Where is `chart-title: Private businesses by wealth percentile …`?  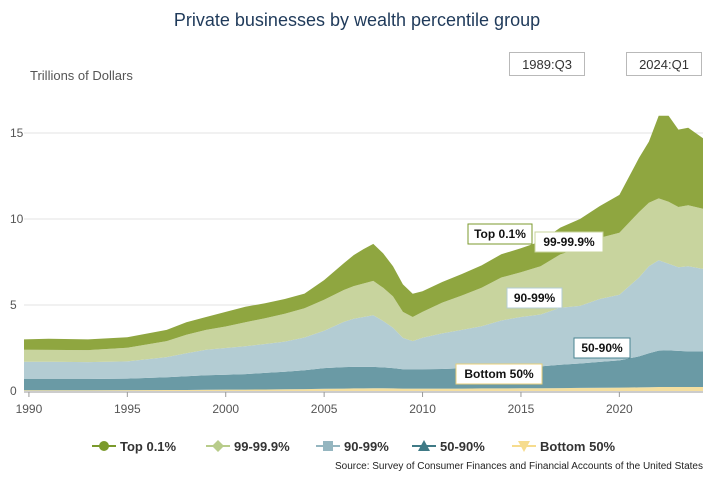
chart-title: Private businesses by wealth percentile … is located at coordinates (357, 20).